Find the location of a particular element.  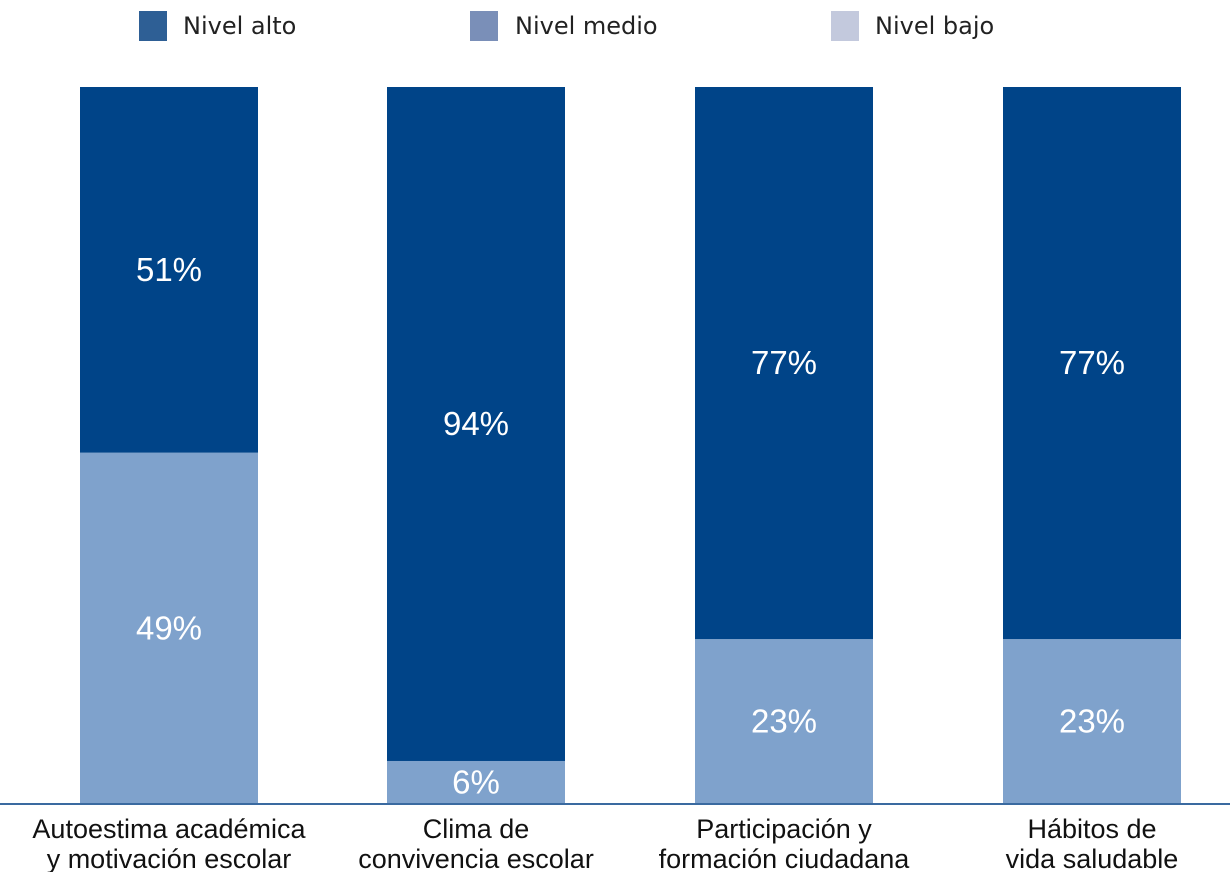

legend-label-2: Nivel medio is located at coordinates (586, 26).